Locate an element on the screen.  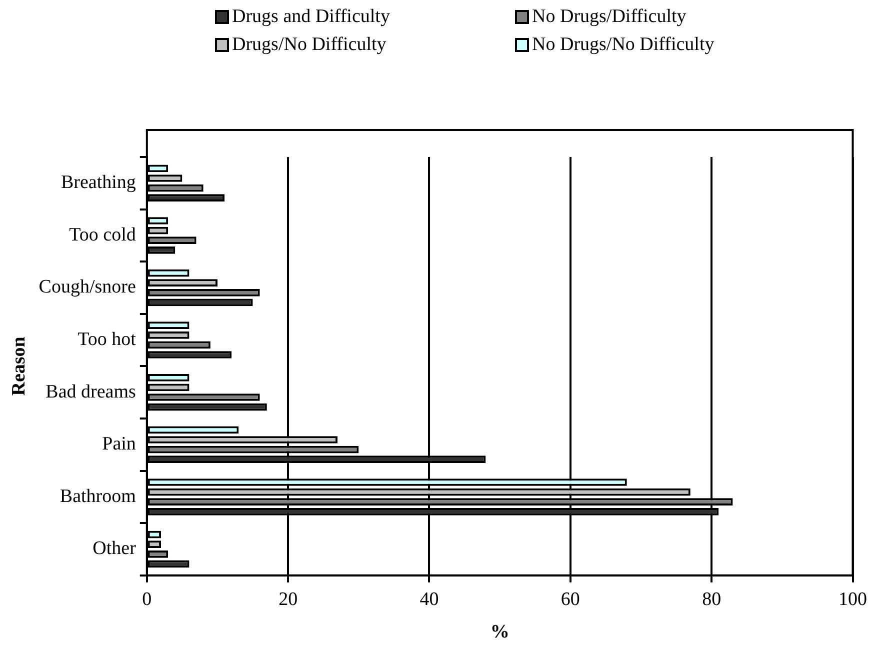
legend-label: No Drugs/No Difficulty is located at coordinates (623, 45).